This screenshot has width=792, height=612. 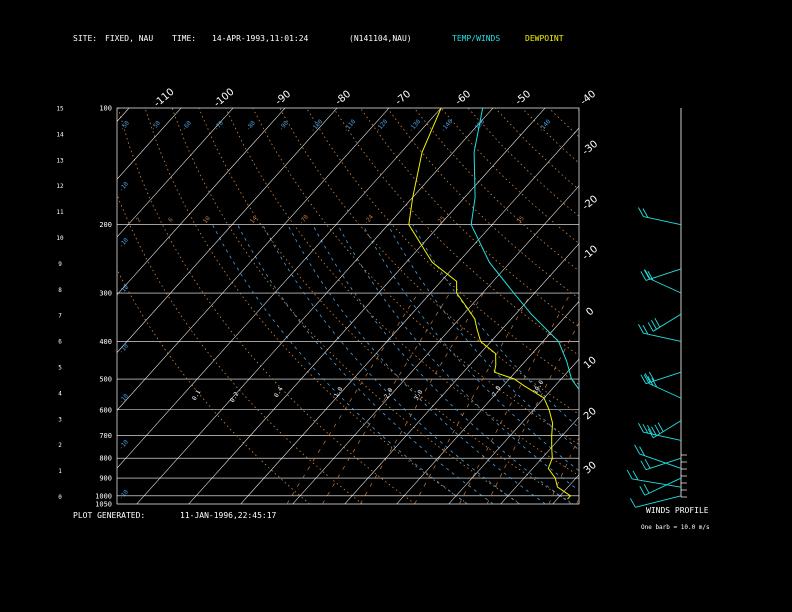 I want to click on plot-generated-value: 11-JAN-1996,22:45:17, so click(x=228, y=515).